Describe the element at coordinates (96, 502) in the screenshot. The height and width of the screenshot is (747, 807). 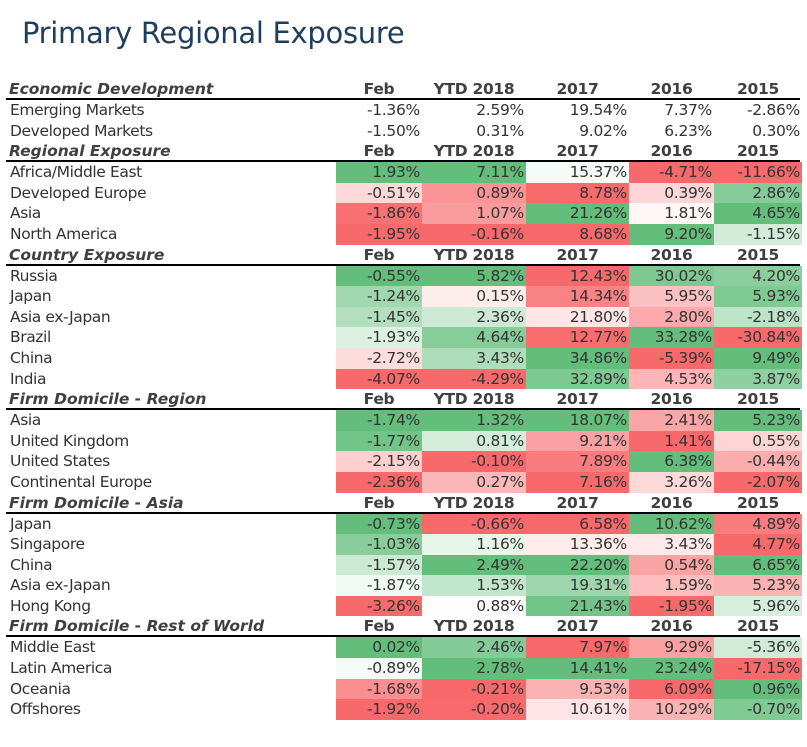
I see `section-title: Firm Domicile - Asia` at that location.